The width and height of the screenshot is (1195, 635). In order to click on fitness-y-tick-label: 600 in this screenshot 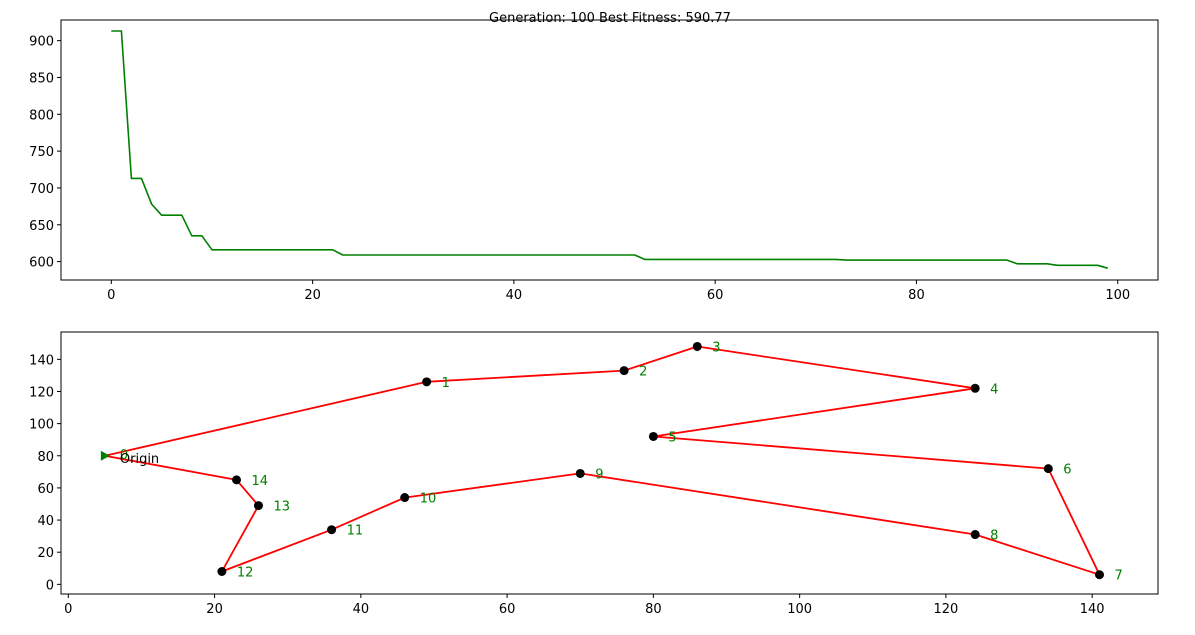, I will do `click(41, 263)`.